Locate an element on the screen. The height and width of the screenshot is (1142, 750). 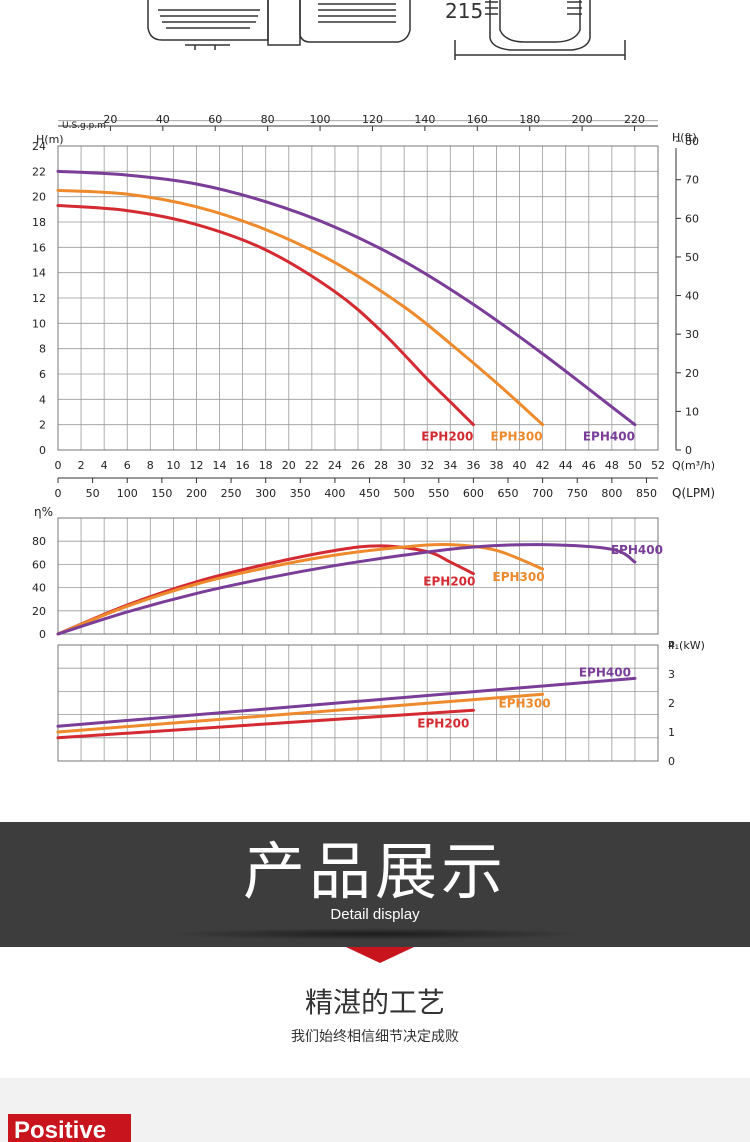
lpm-tick-label: 300 is located at coordinates (265, 493).